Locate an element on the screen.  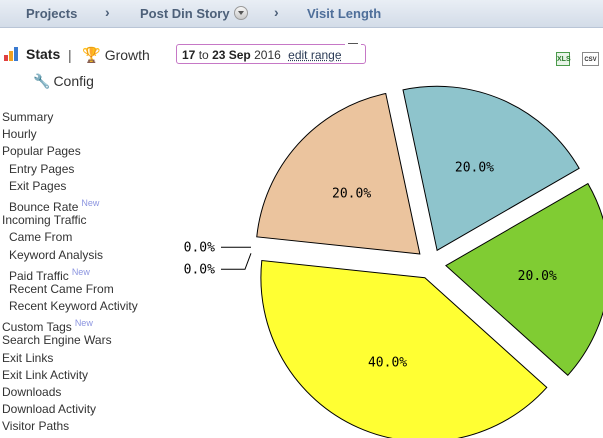
tab-config: 🔧 Config is located at coordinates (63, 81).